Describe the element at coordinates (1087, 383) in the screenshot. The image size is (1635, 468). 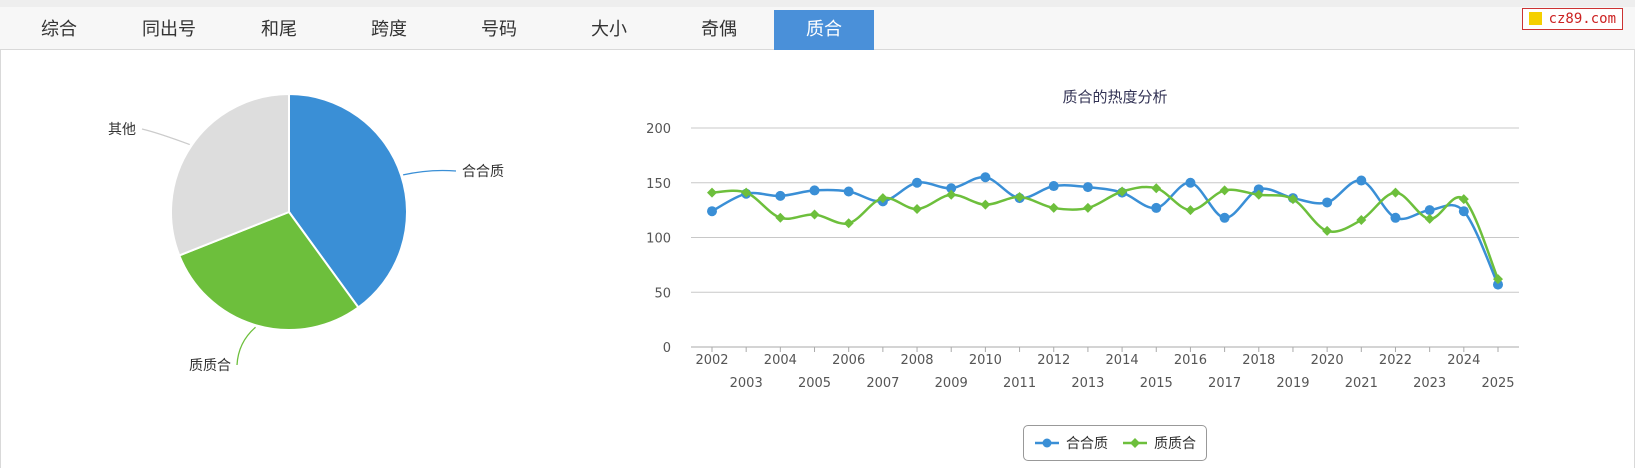
I see `x-tick-label: 2013` at that location.